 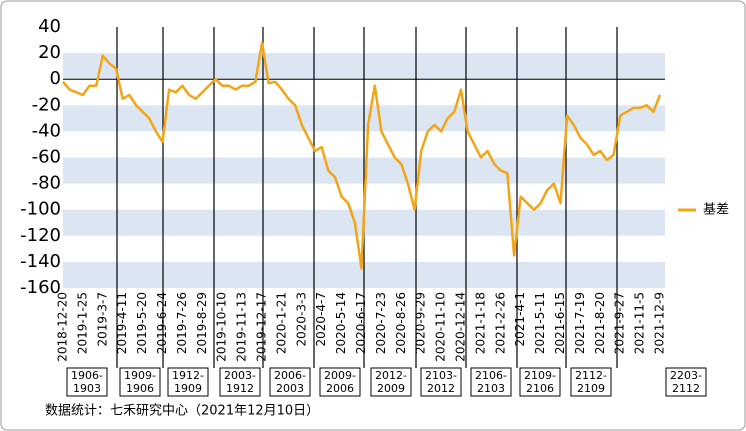 I want to click on y-tick-label: -120, so click(x=40, y=235).